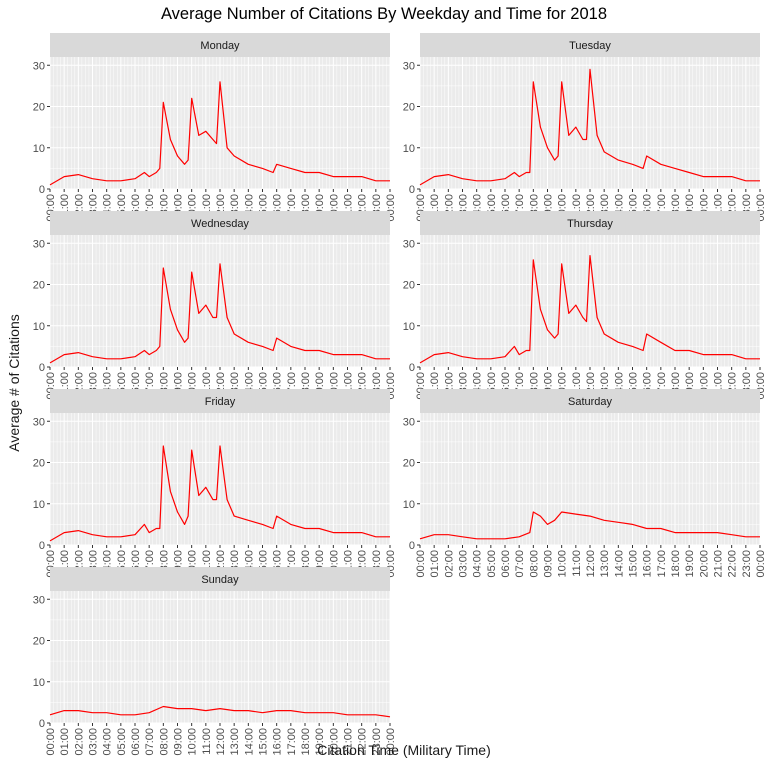 This screenshot has height=768, width=768. What do you see at coordinates (219, 493) in the screenshot?
I see `series-line-friday` at bounding box center [219, 493].